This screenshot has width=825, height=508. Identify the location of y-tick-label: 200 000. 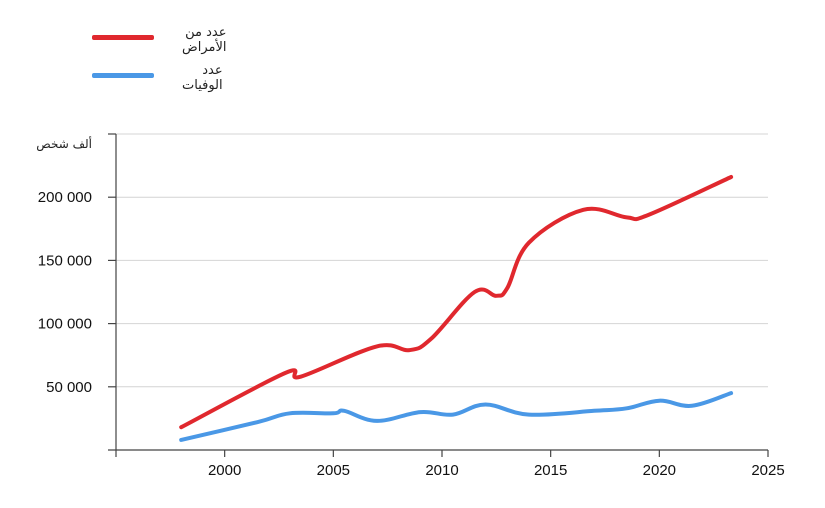
(65, 197).